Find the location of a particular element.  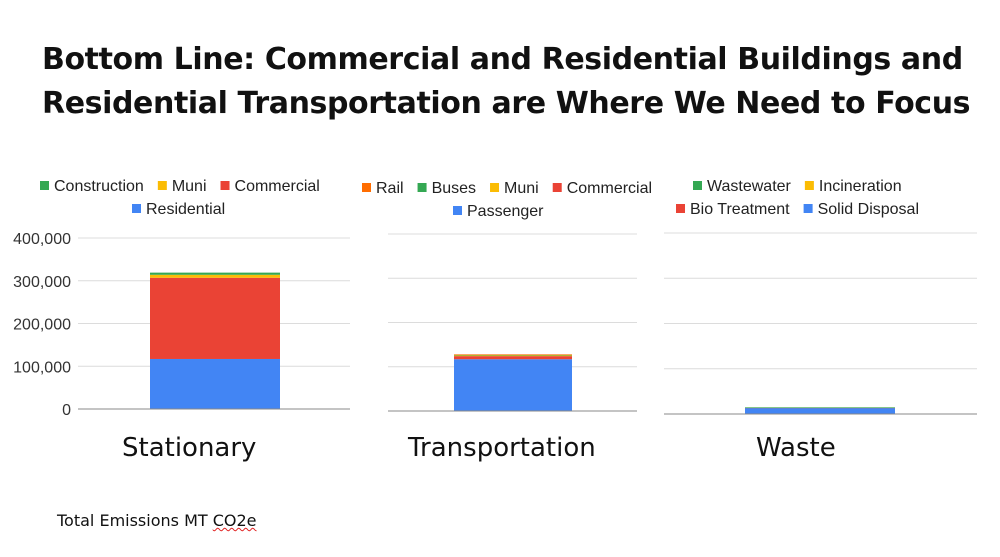

legend-swatch-rail is located at coordinates (366, 187).